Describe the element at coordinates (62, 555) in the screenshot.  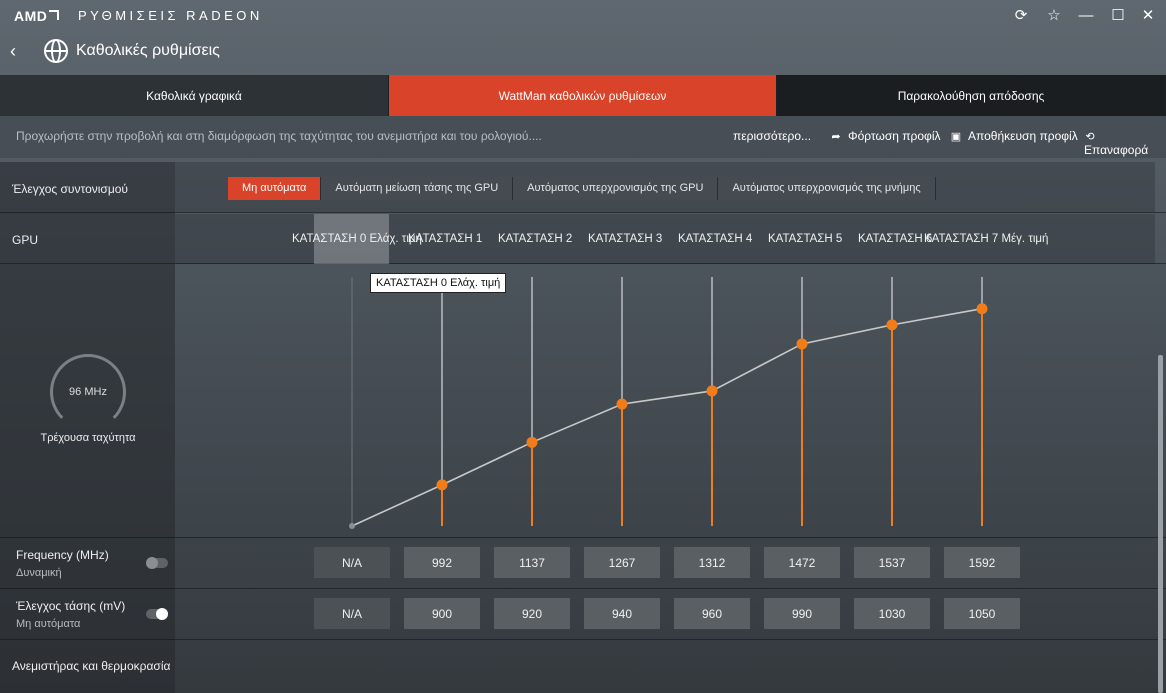
I see `frequency-label: Frequency (MHz)` at that location.